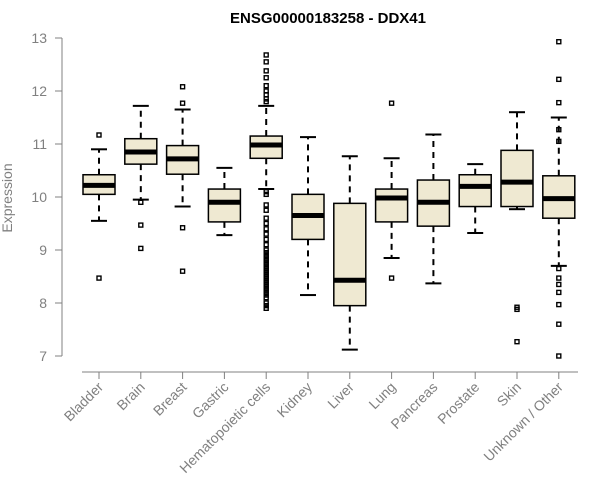 This screenshot has height=500, width=600. I want to click on y-tick-label: 12, so click(39, 91).